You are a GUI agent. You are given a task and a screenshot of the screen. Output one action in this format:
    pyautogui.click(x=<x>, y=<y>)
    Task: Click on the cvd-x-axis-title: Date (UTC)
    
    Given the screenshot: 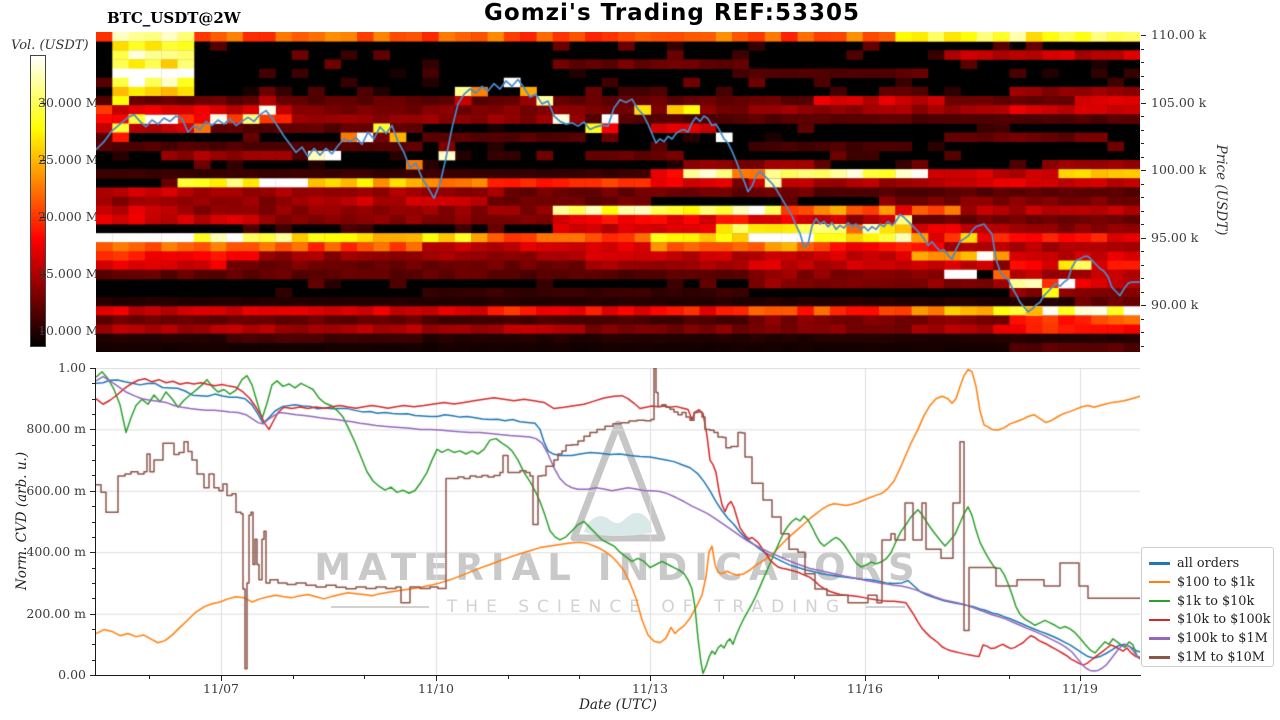 What is the action you would take?
    pyautogui.click(x=618, y=705)
    